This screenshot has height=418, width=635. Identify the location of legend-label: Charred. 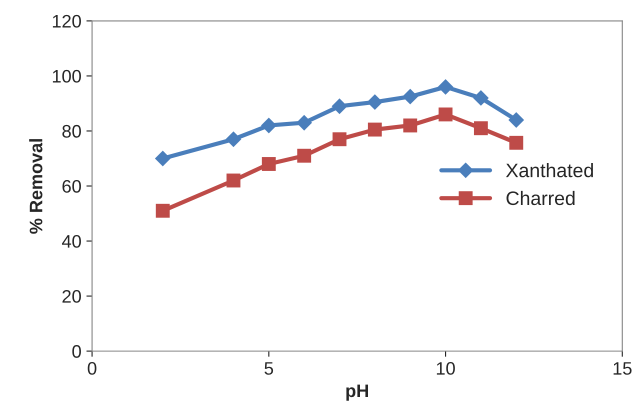
(540, 198).